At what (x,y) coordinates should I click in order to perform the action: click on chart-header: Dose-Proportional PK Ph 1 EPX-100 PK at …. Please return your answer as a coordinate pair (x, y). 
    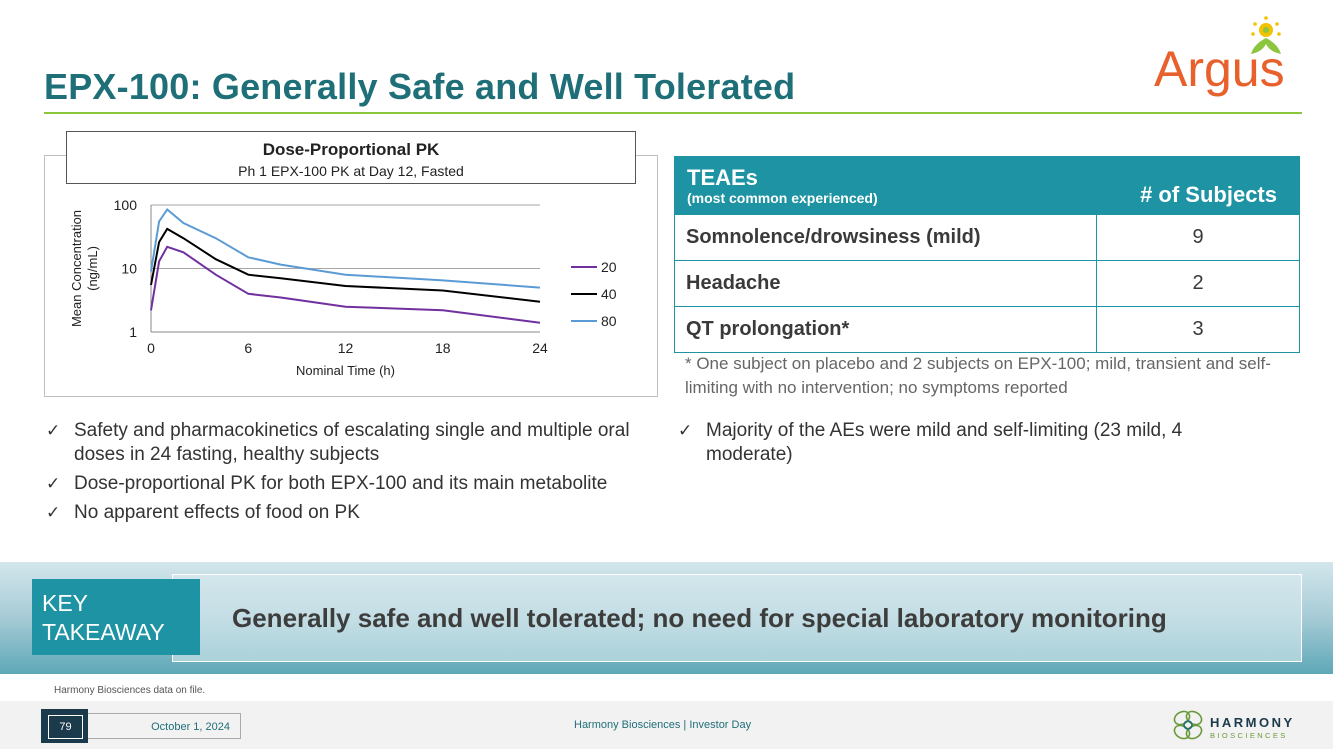
    Looking at the image, I should click on (351, 157).